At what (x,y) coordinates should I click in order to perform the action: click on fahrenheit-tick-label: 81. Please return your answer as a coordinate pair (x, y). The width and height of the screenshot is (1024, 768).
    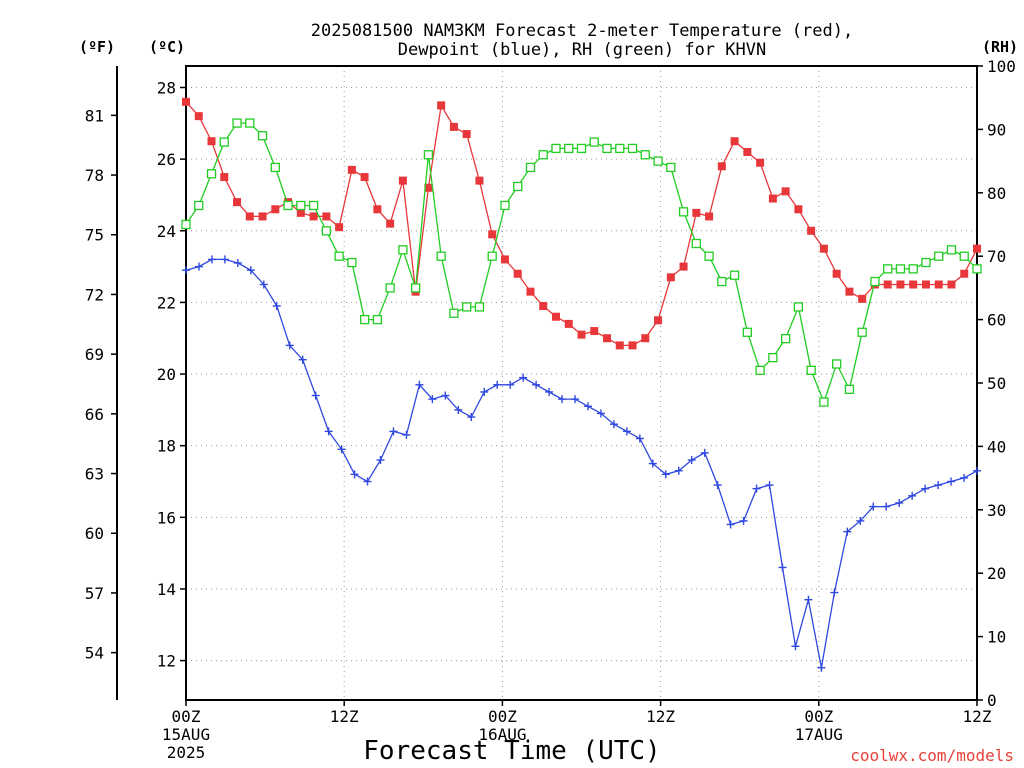
    Looking at the image, I should click on (94, 115).